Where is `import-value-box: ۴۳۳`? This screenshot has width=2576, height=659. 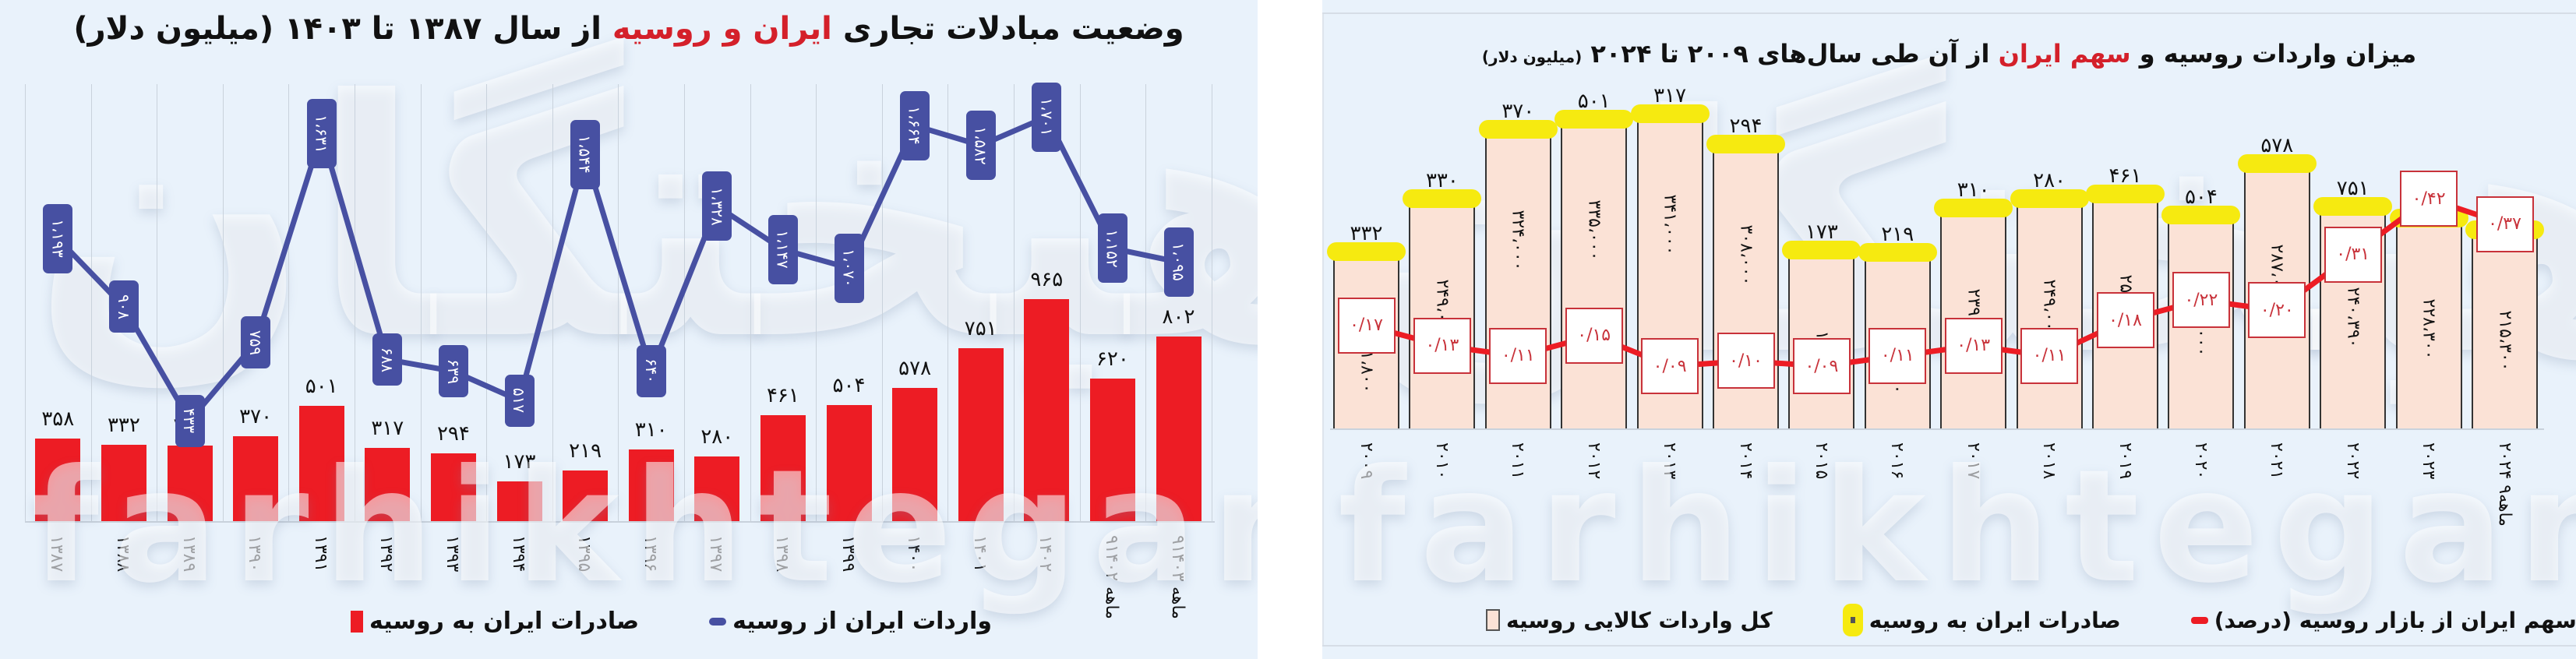
import-value-box: ۴۳۳ is located at coordinates (190, 420).